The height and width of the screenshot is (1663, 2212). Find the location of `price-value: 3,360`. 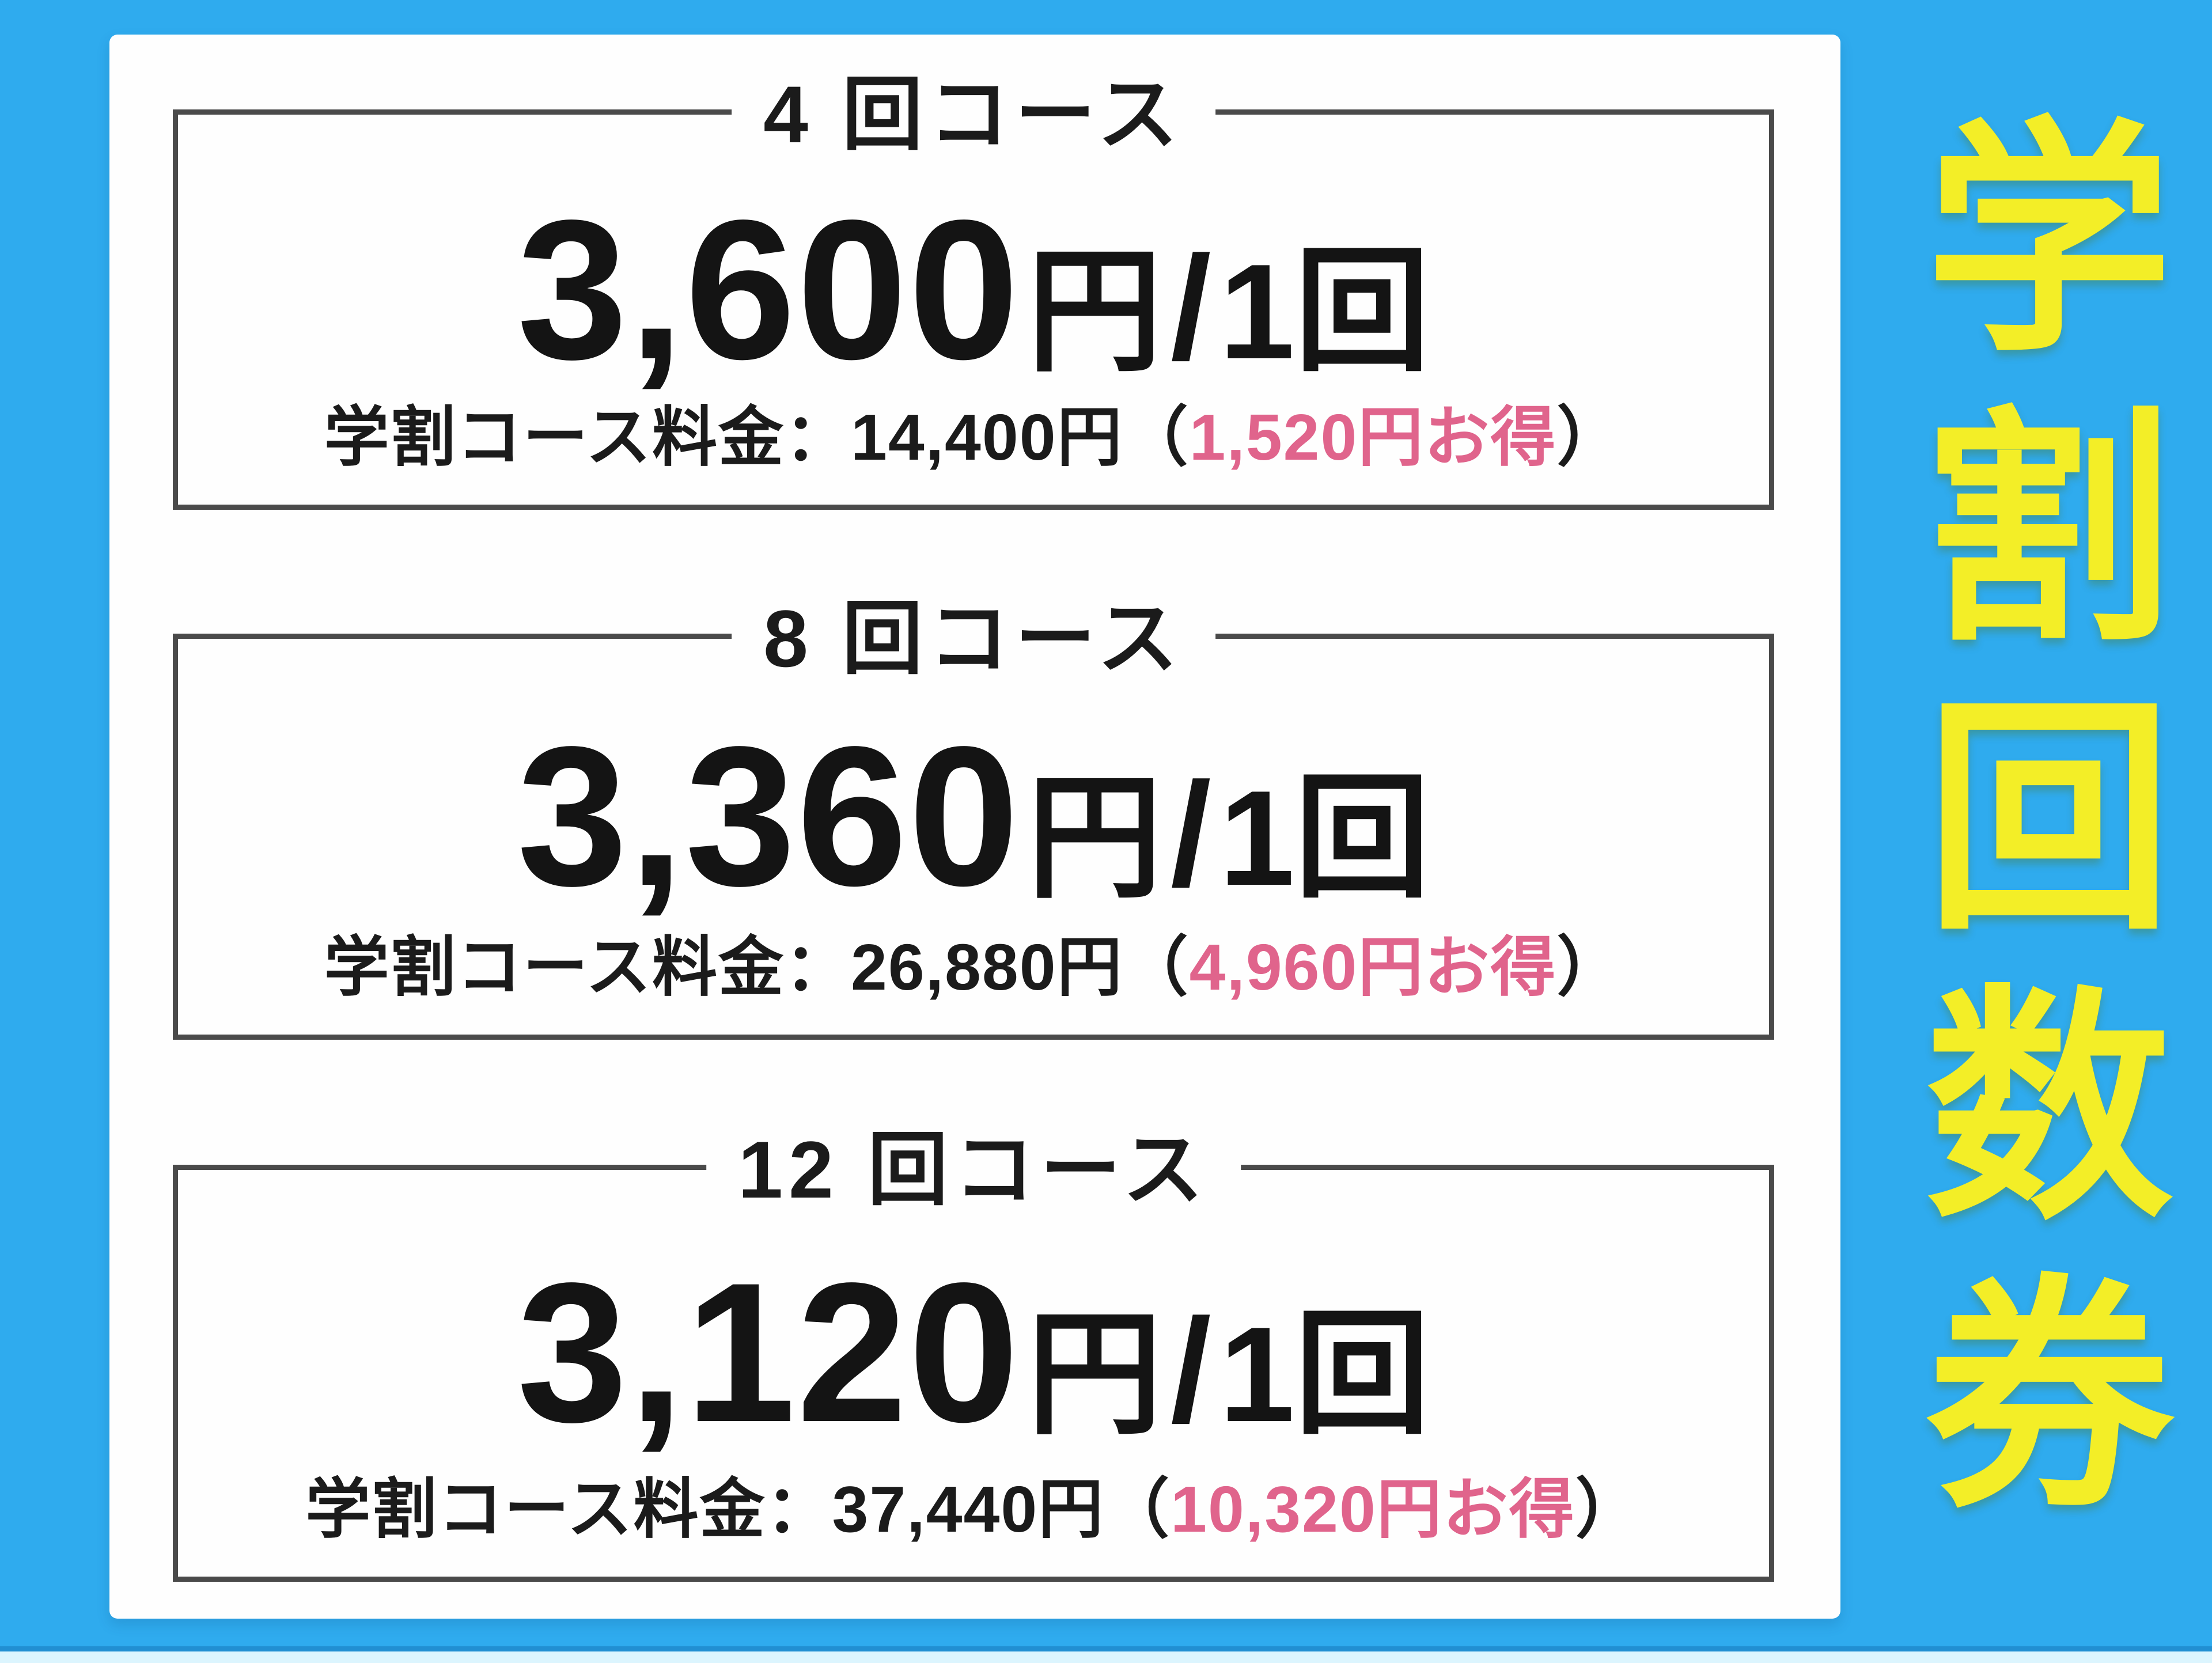

price-value: 3,360 is located at coordinates (768, 817).